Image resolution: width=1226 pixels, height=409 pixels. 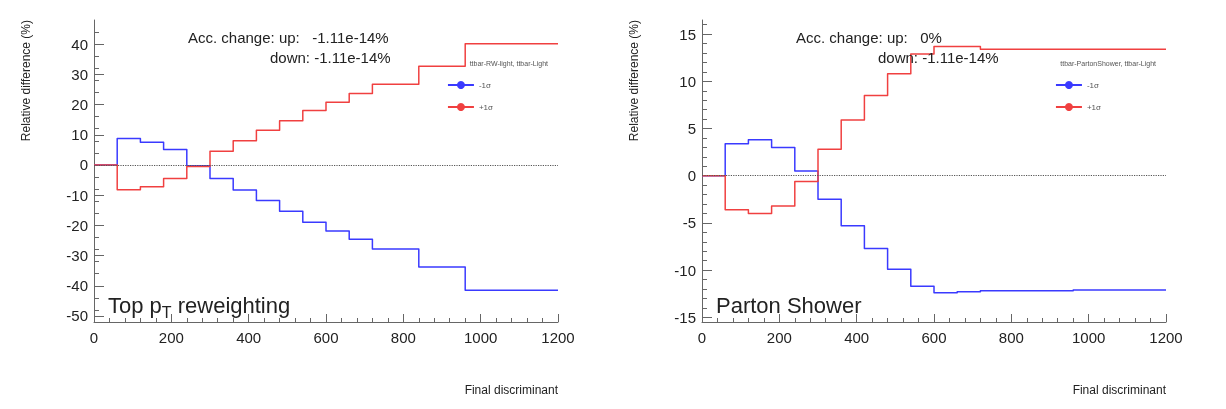 What do you see at coordinates (77, 256) in the screenshot?
I see `y-tick-label: -30` at bounding box center [77, 256].